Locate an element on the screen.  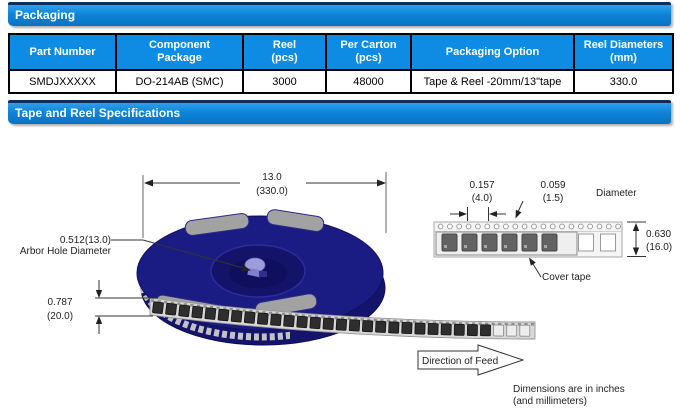
width-arrow-down is located at coordinates (636, 251).